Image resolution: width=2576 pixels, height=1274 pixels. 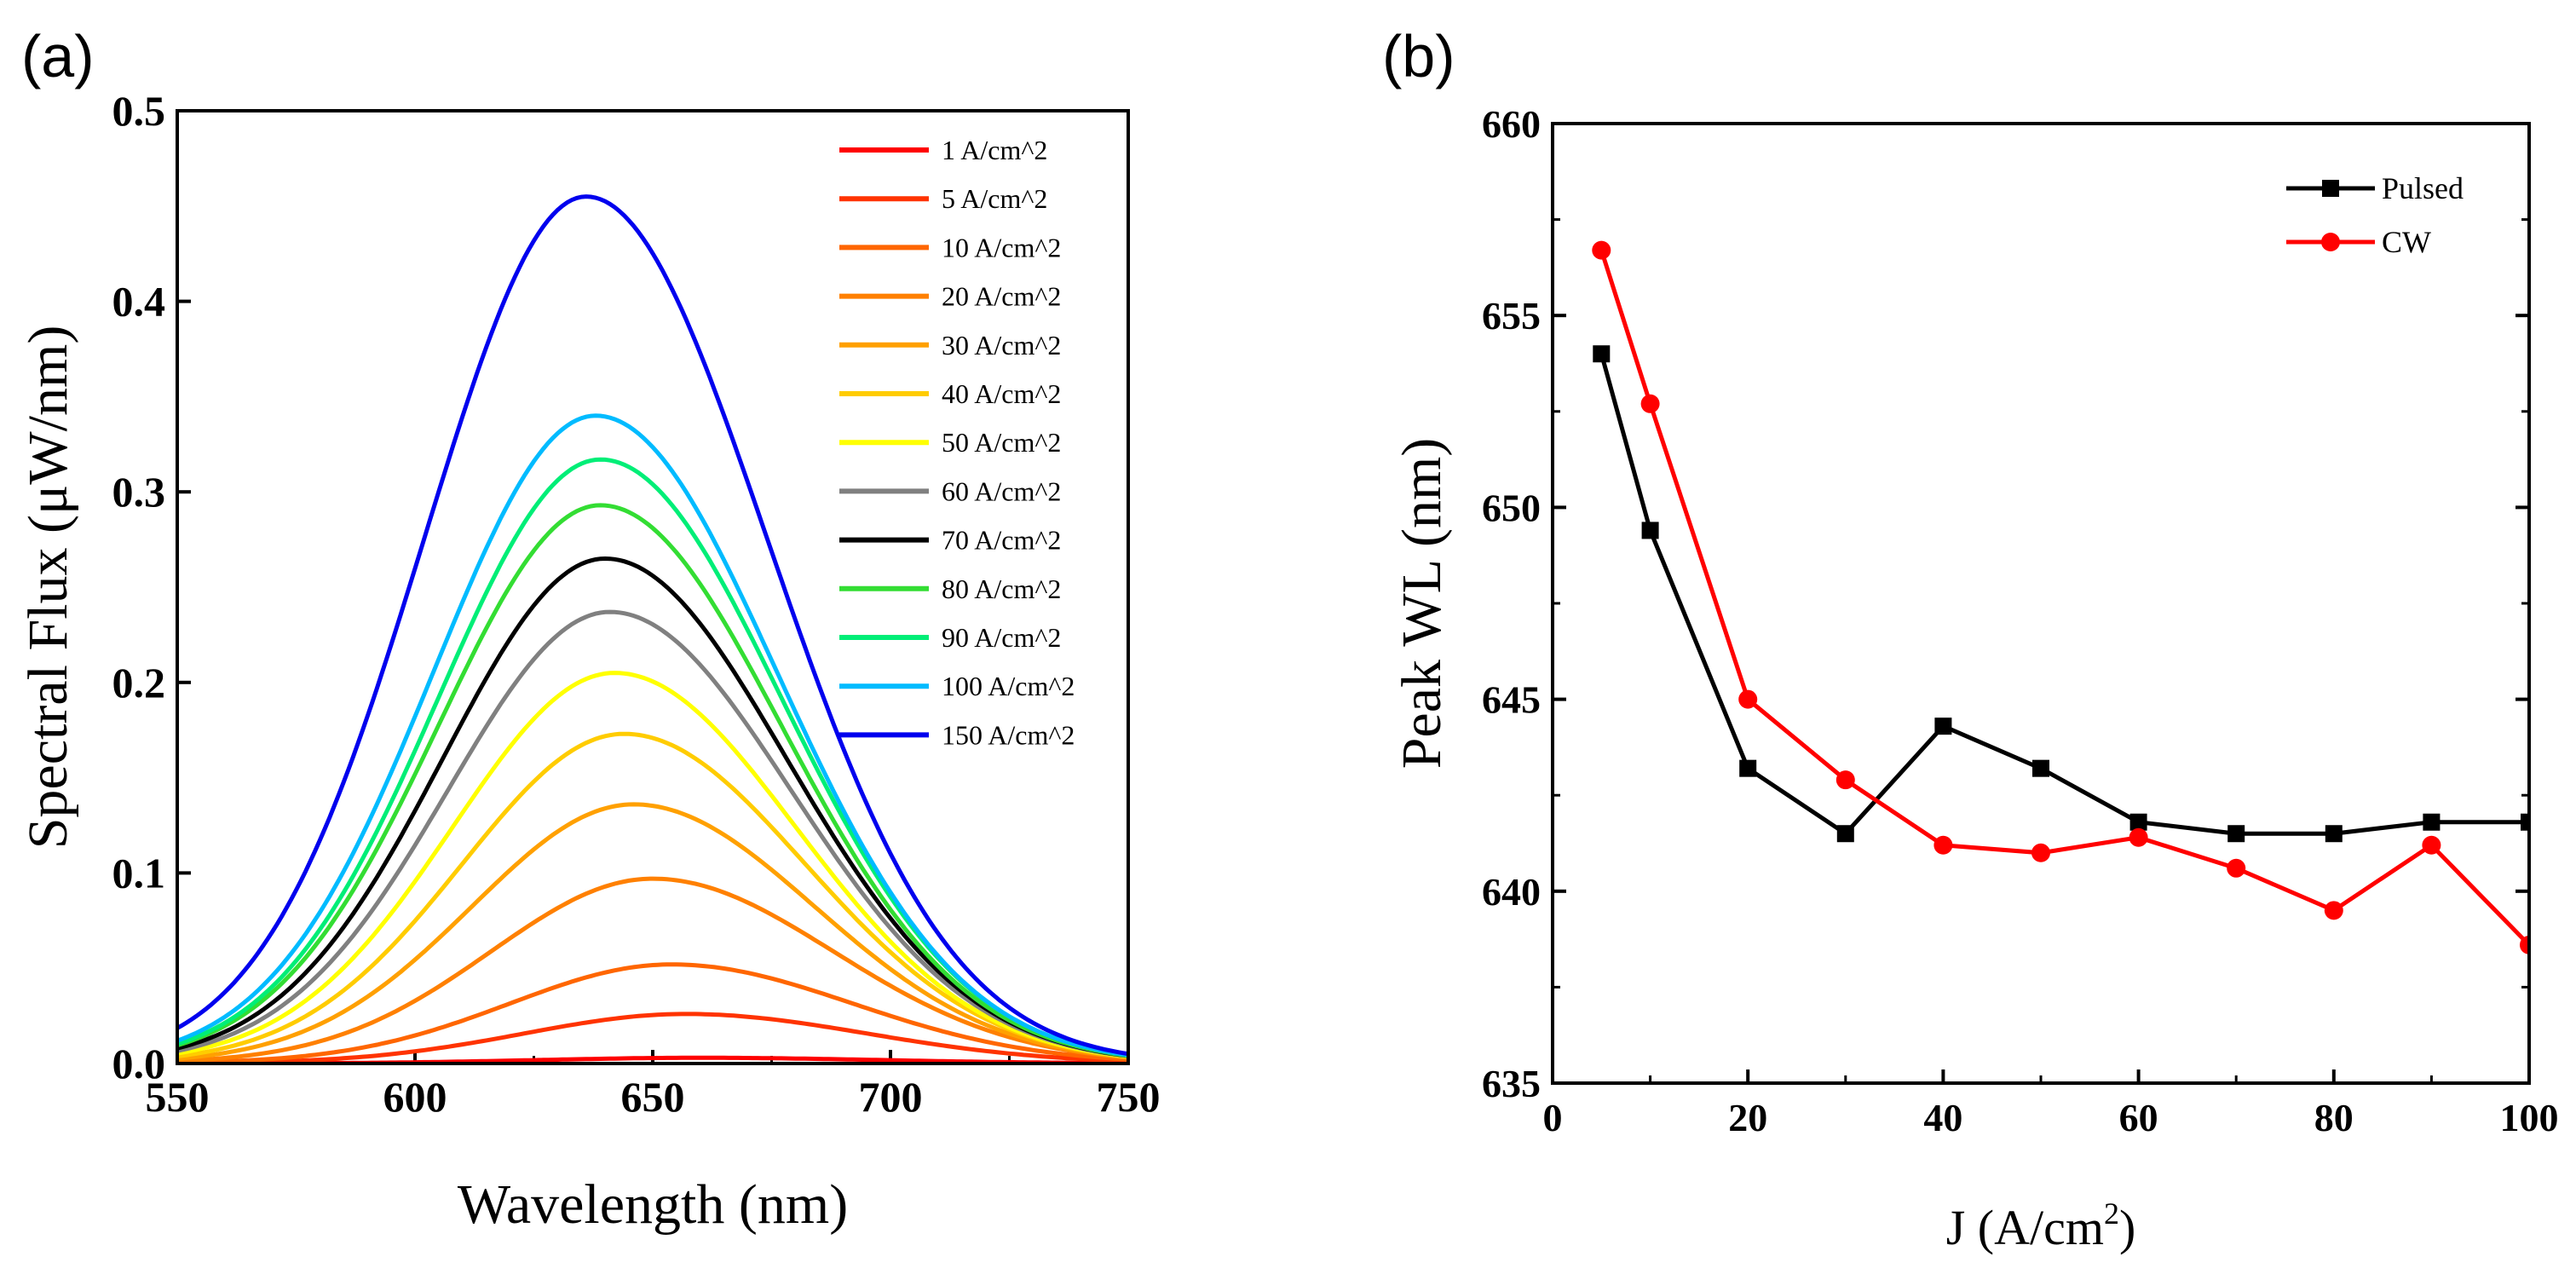 What do you see at coordinates (1418, 56) in the screenshot?
I see `panel-label-b: (b)` at bounding box center [1418, 56].